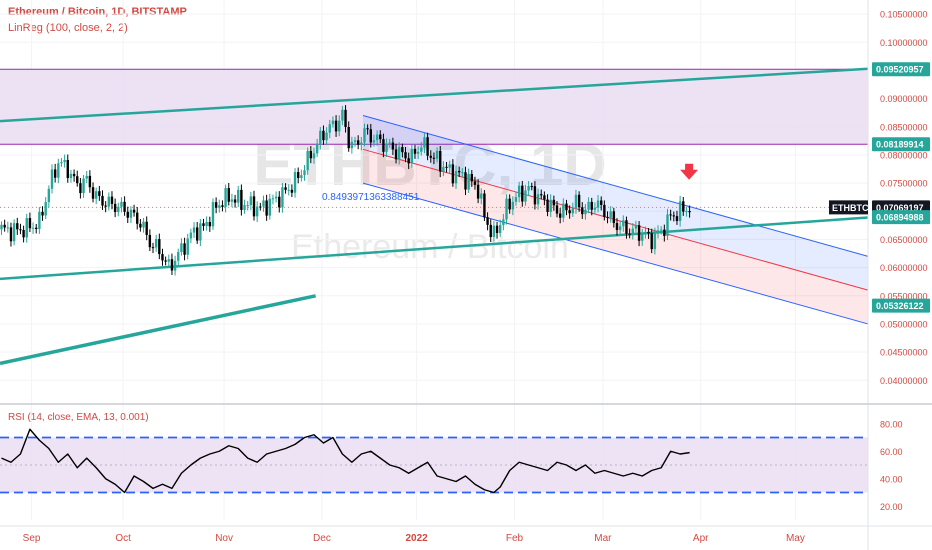 Image resolution: width=932 pixels, height=550 pixels. What do you see at coordinates (434, 465) in the screenshot?
I see `rsi-band-fill` at bounding box center [434, 465].